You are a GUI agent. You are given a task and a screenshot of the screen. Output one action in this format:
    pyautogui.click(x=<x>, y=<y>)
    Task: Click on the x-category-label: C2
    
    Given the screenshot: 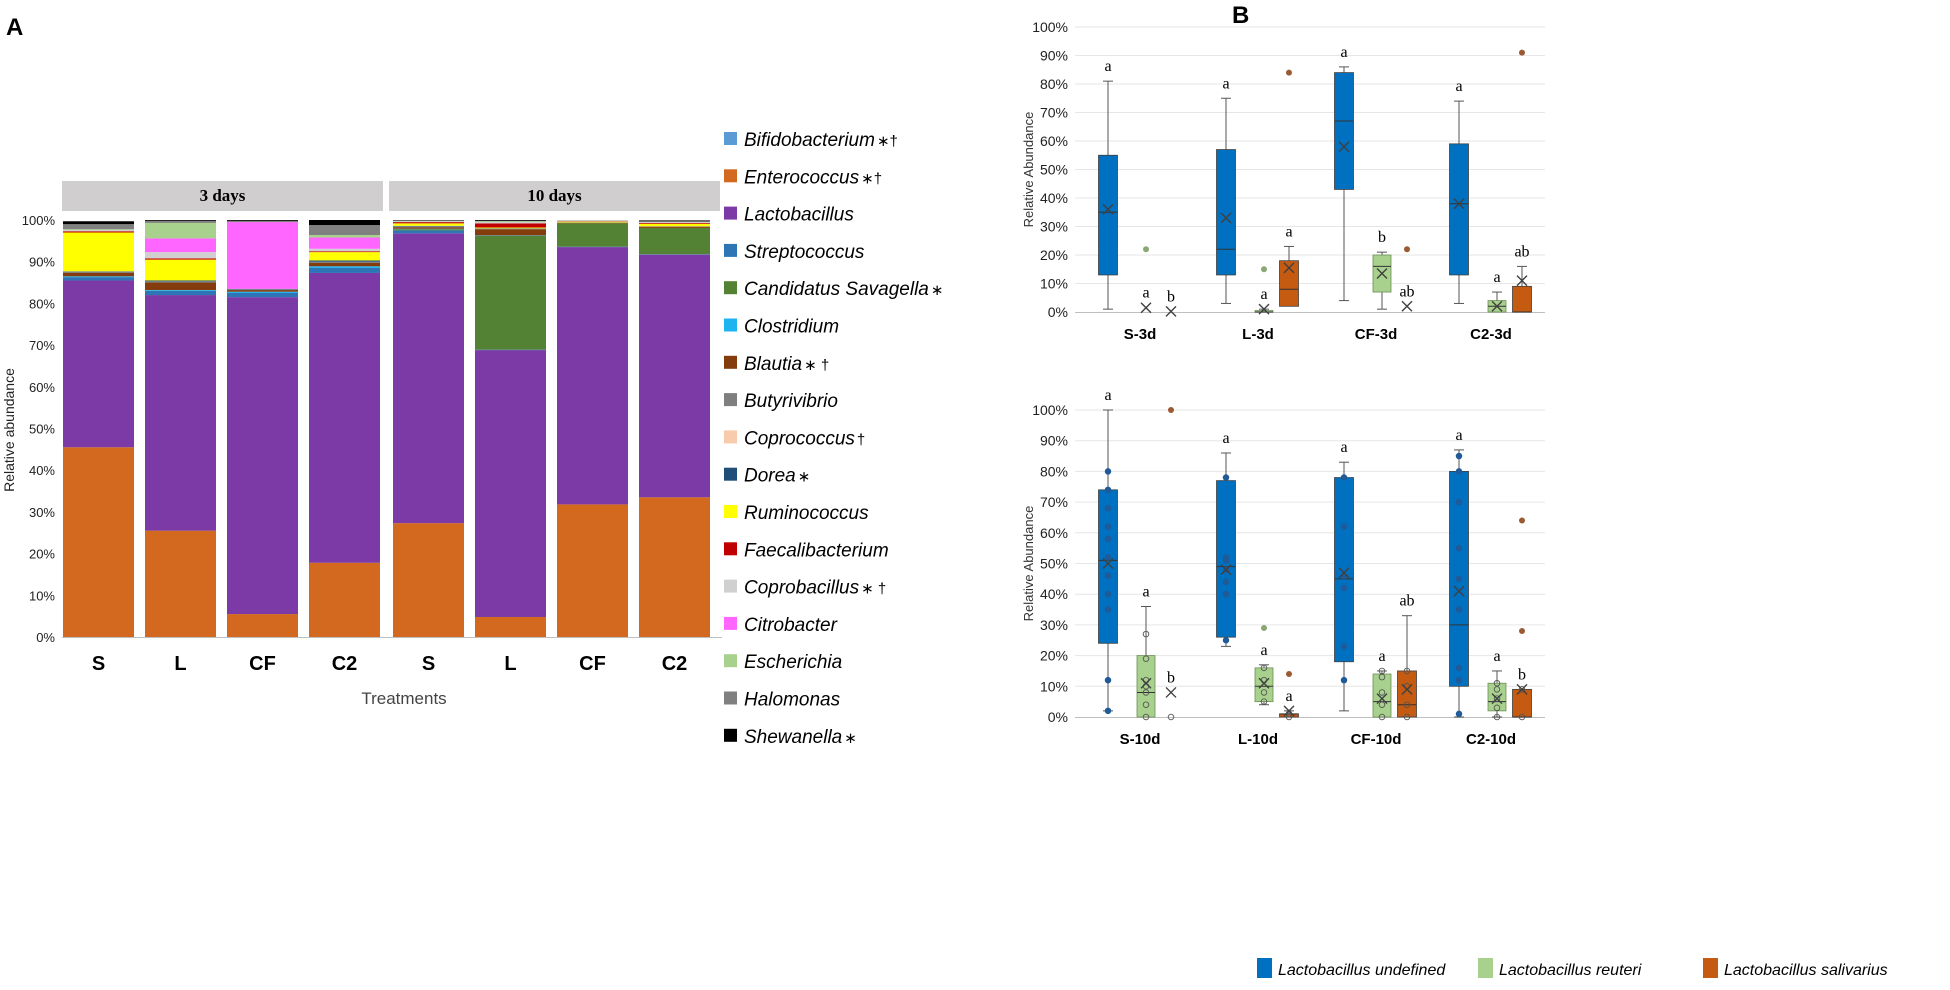 What is the action you would take?
    pyautogui.click(x=675, y=664)
    